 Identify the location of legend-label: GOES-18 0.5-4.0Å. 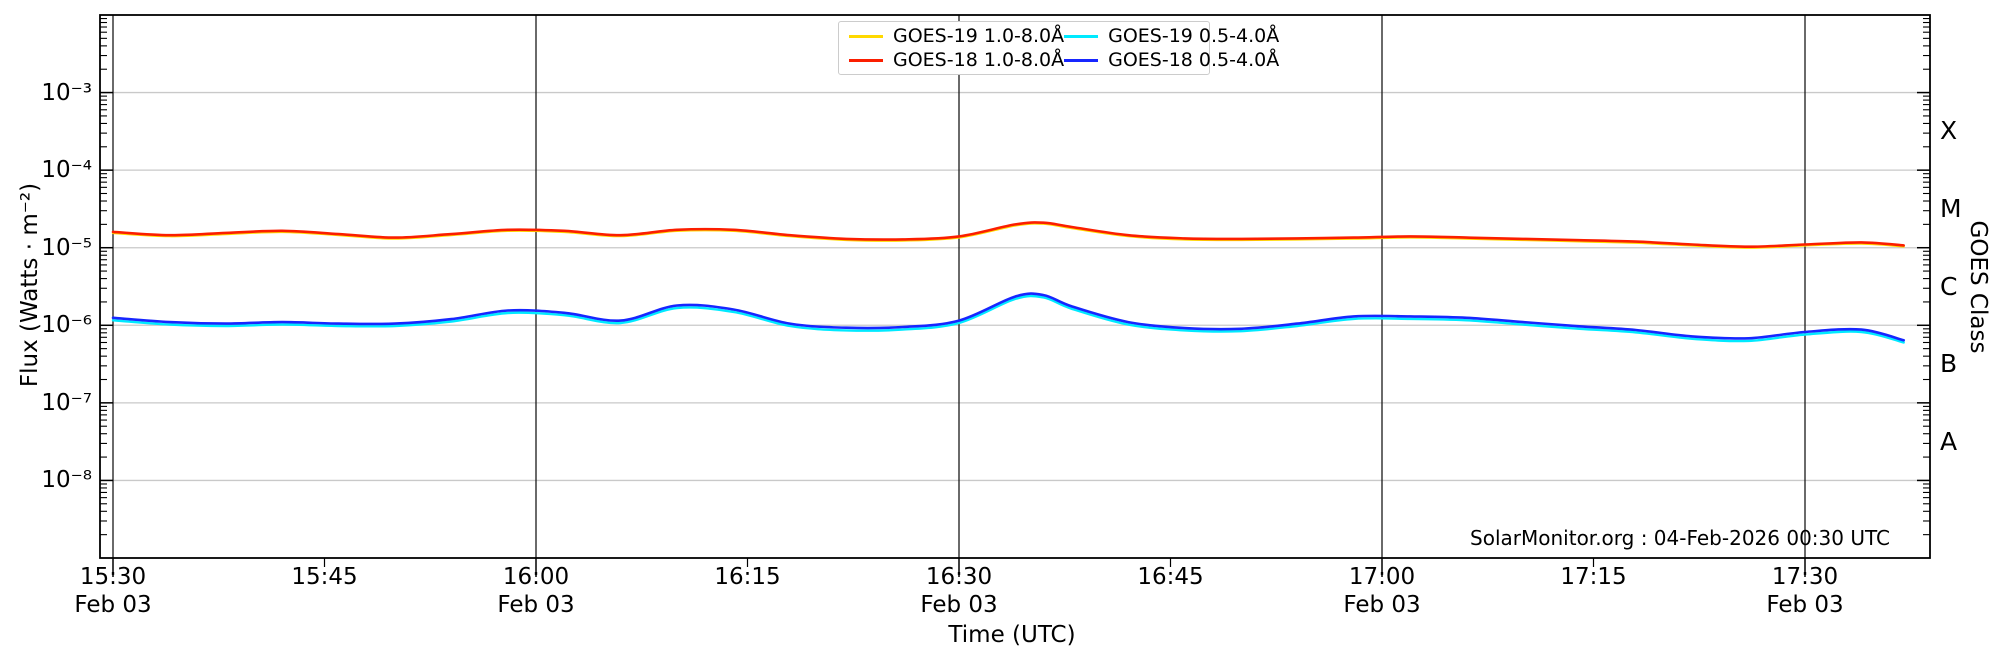
(1194, 60).